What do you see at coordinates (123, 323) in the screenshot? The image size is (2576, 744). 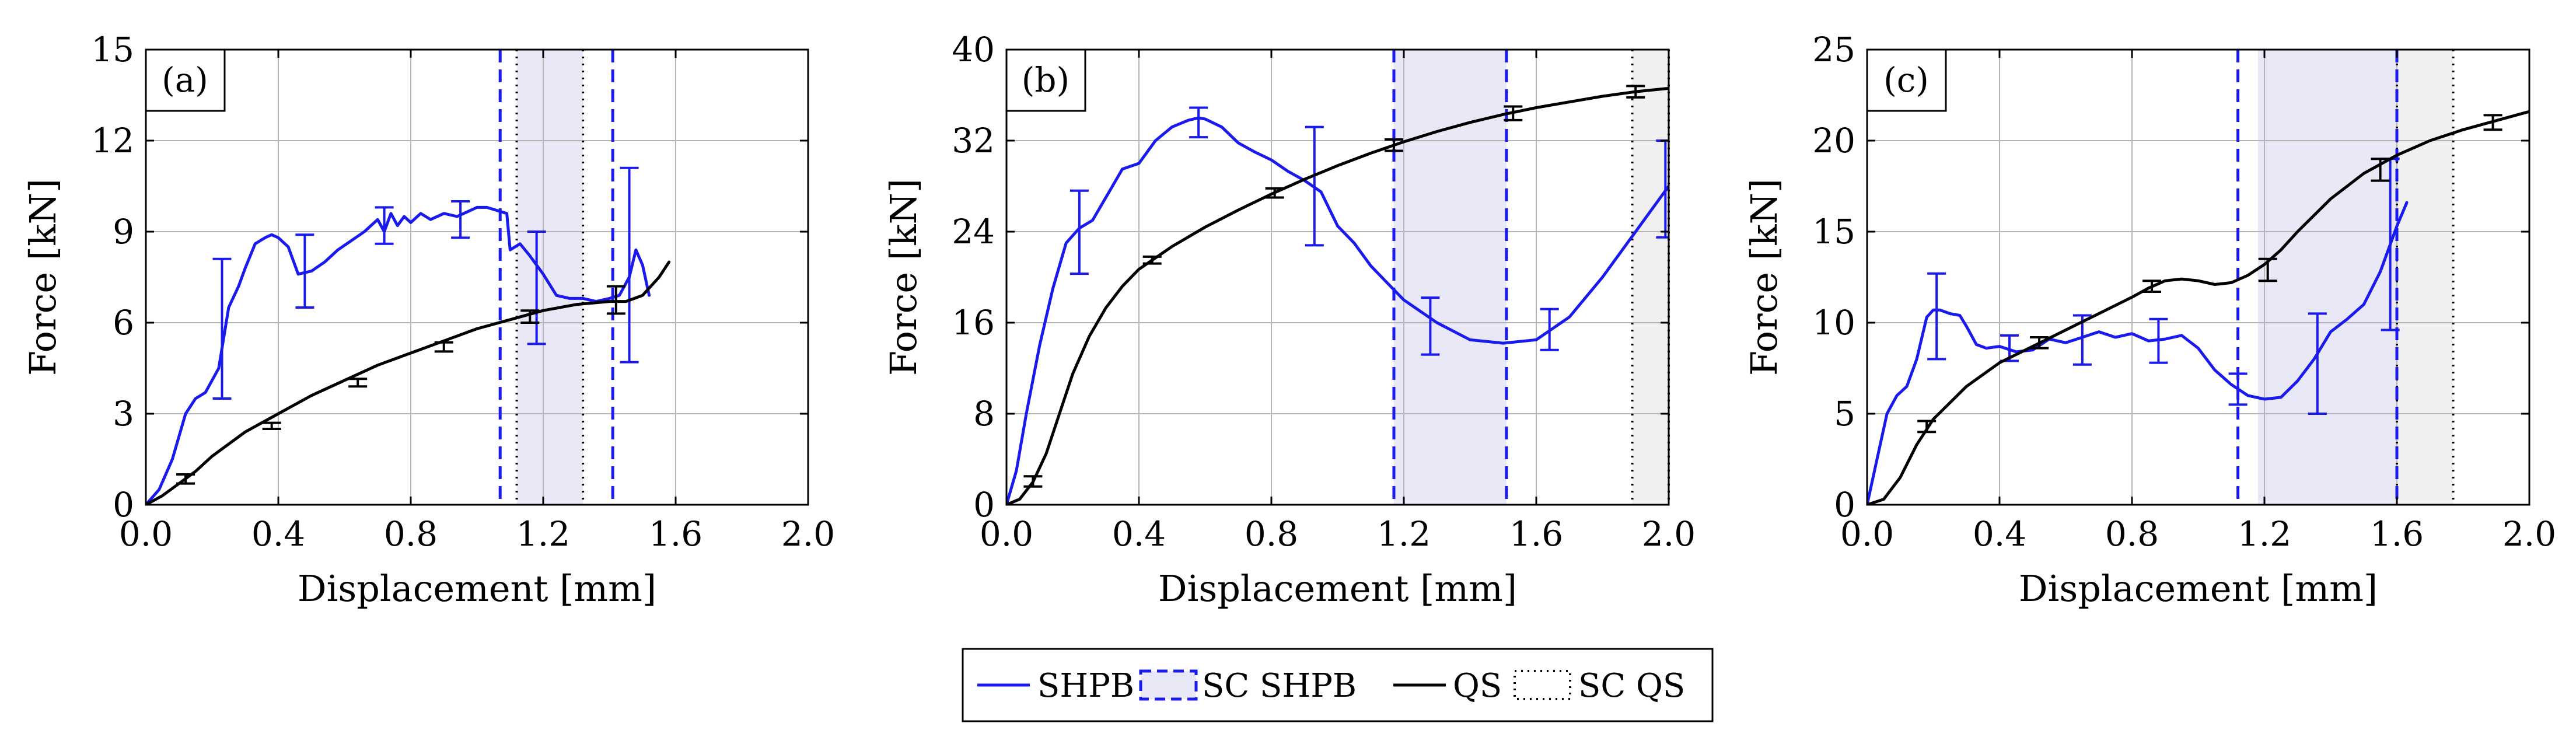 I see `y-tick-label: 6` at bounding box center [123, 323].